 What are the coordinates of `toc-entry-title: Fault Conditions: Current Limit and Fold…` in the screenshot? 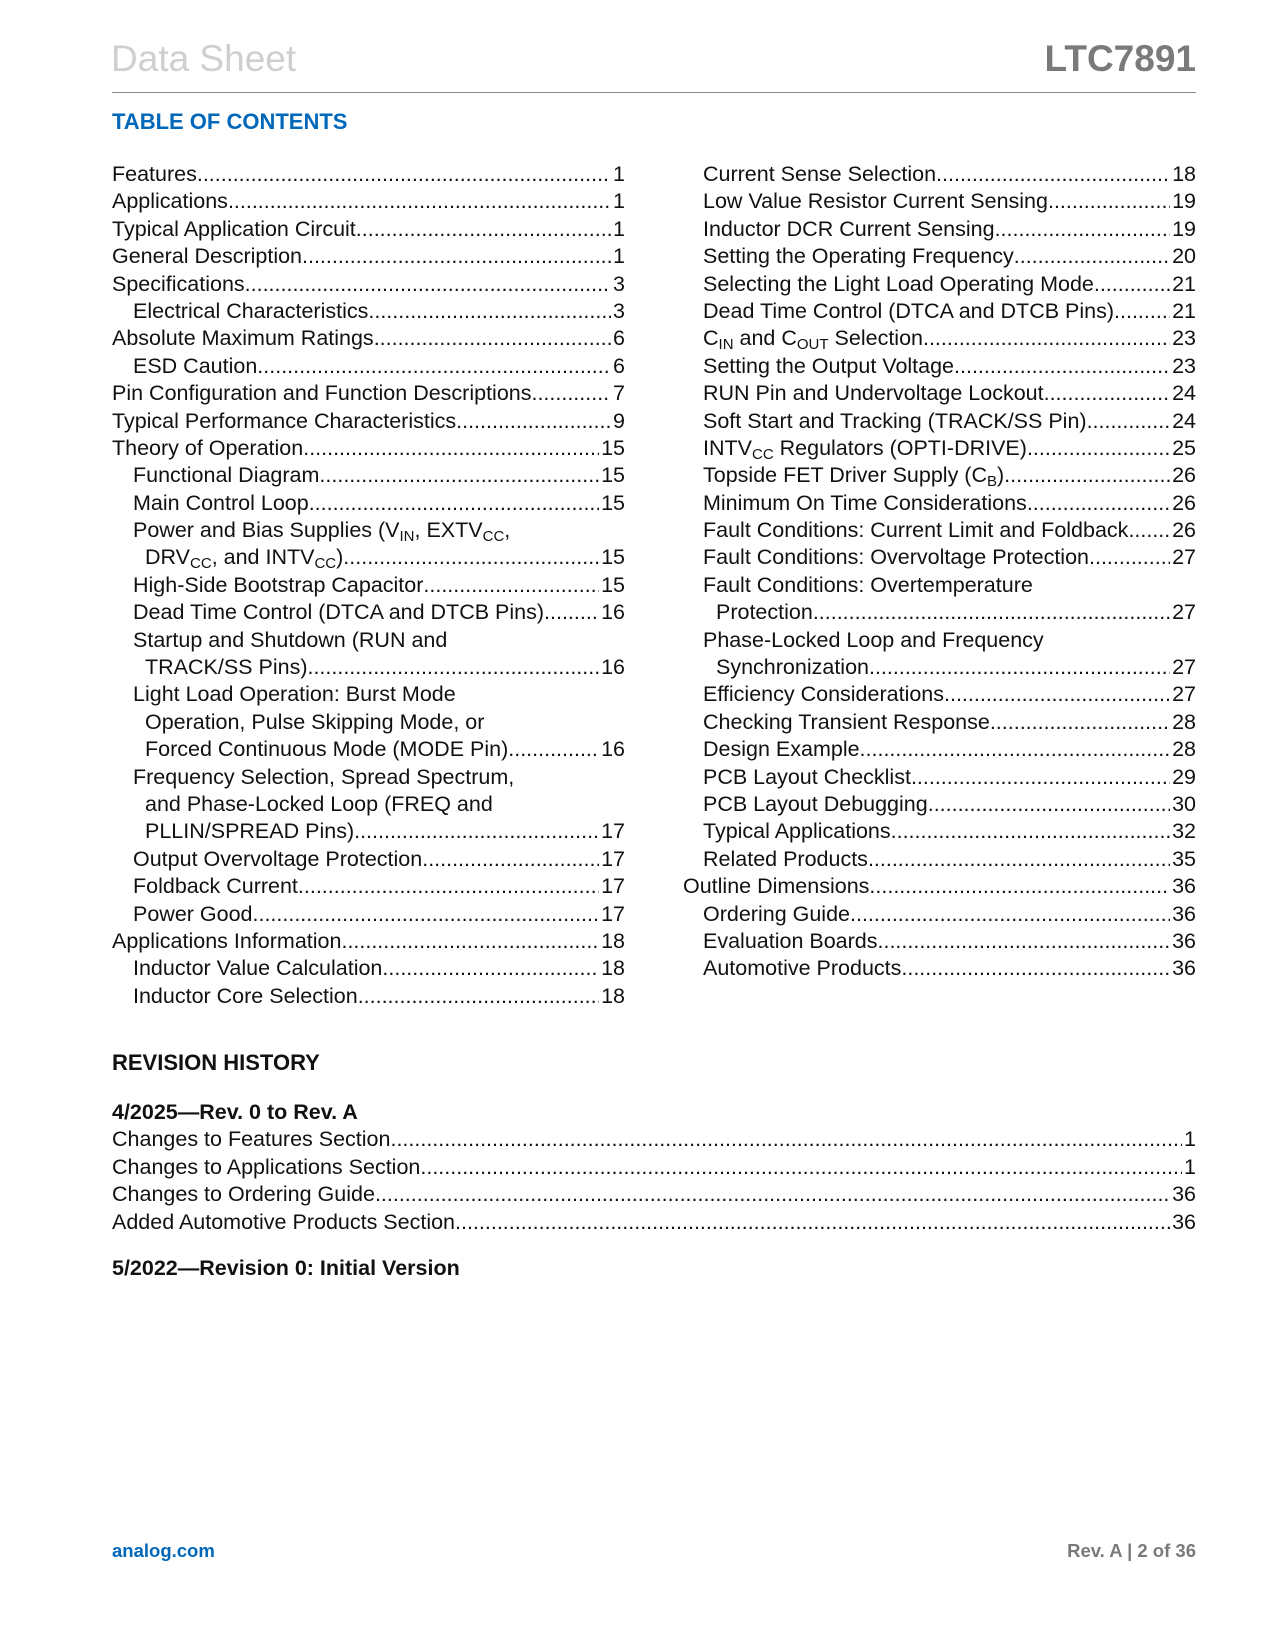 It's located at (916, 530).